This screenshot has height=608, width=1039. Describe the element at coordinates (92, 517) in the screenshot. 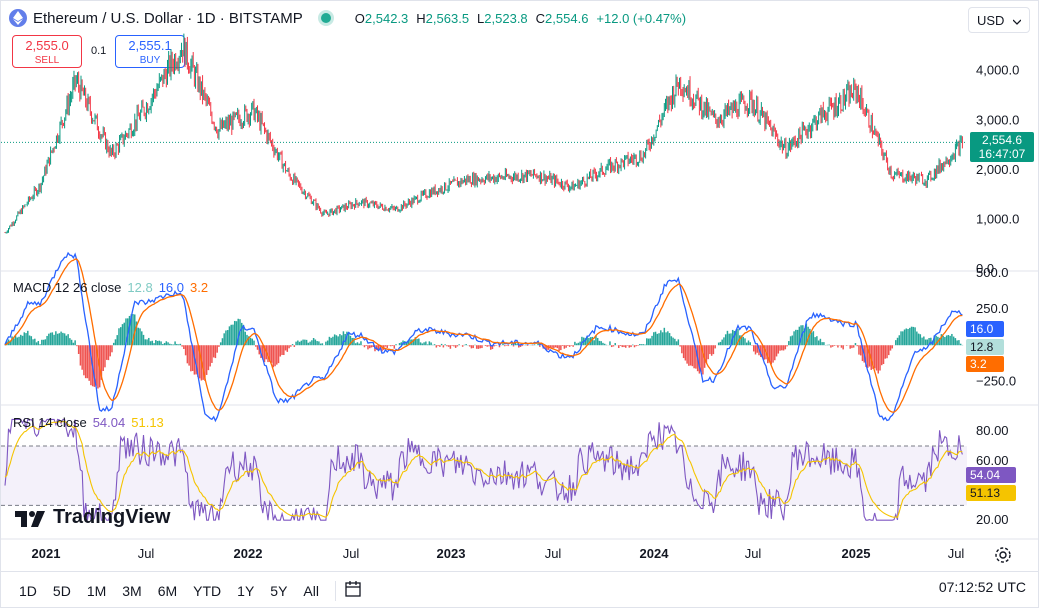

I see `tradingview-logo: TradingView` at that location.